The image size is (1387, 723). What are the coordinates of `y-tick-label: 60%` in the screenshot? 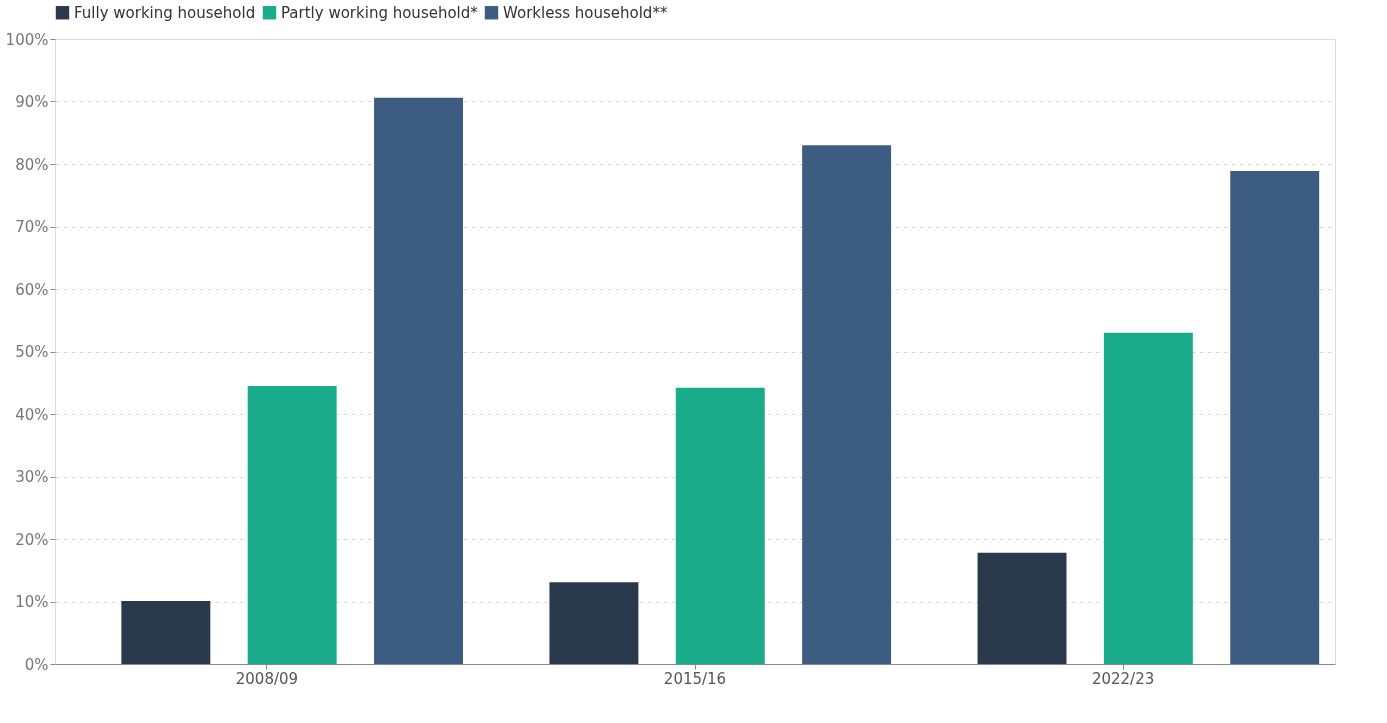 It's located at (32, 289).